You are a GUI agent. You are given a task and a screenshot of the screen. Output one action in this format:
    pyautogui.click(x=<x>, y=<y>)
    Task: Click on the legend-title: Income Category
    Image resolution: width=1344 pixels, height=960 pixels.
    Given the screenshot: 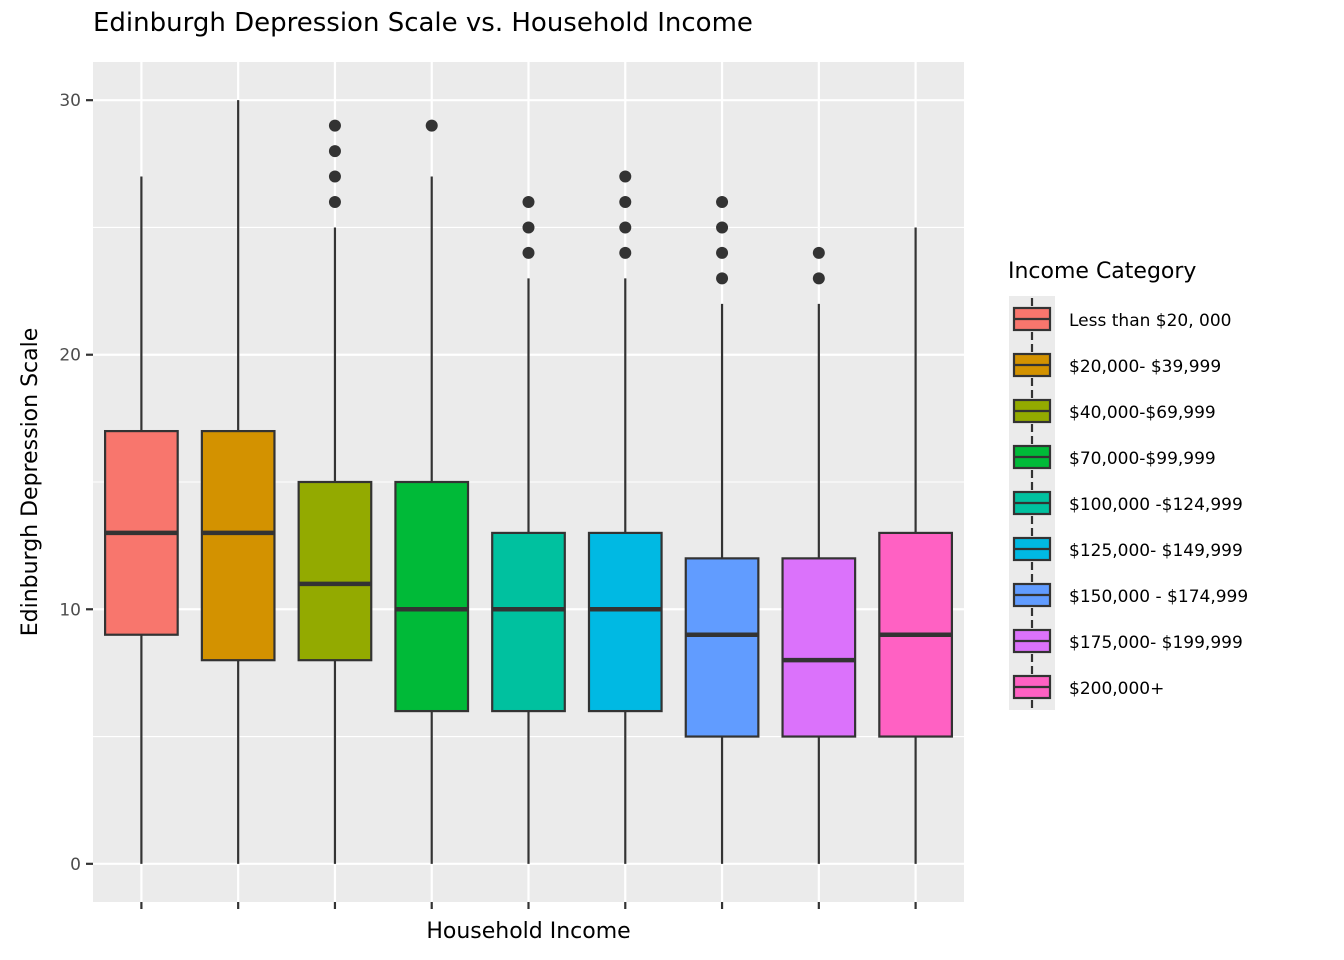 What is the action you would take?
    pyautogui.click(x=1102, y=271)
    